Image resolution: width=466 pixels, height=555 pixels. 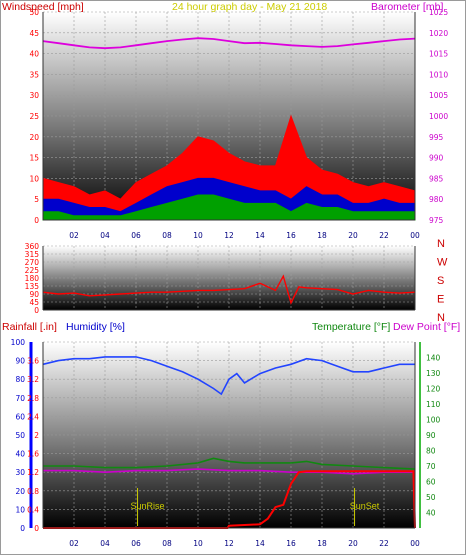 What do you see at coordinates (33, 361) in the screenshot?
I see `rainfall-y-tick-label: 3.6` at bounding box center [33, 361].